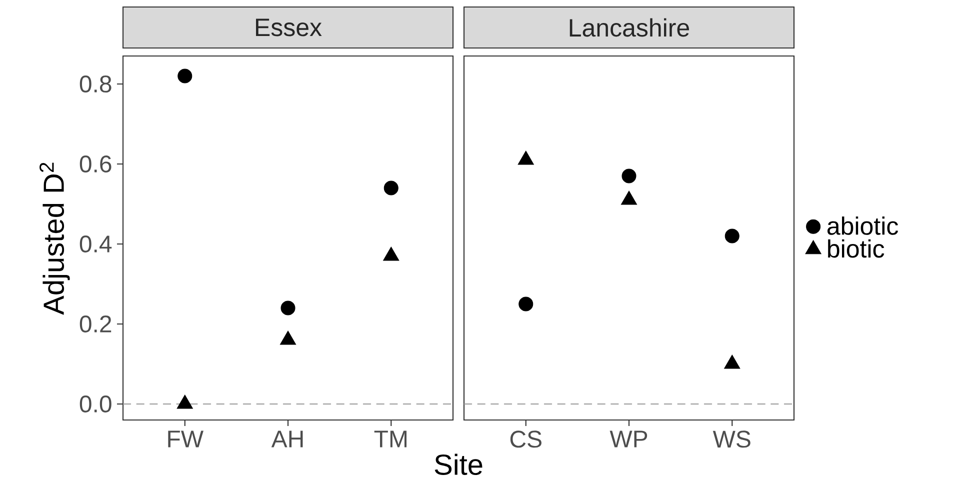 This screenshot has width=958, height=491. I want to click on y-axis-title: Adjusted D$^{2}$, so click(55, 238).